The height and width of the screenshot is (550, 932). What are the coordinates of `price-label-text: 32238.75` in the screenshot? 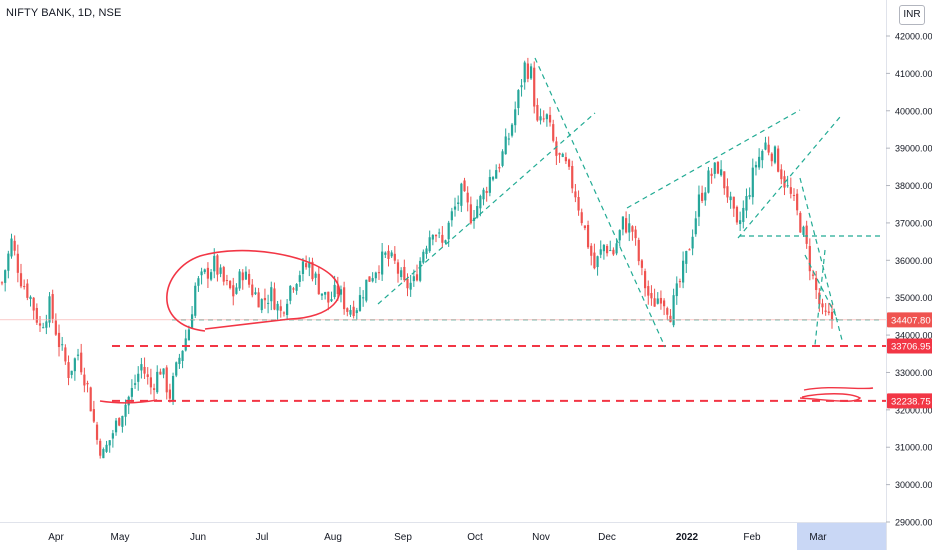 It's located at (911, 401).